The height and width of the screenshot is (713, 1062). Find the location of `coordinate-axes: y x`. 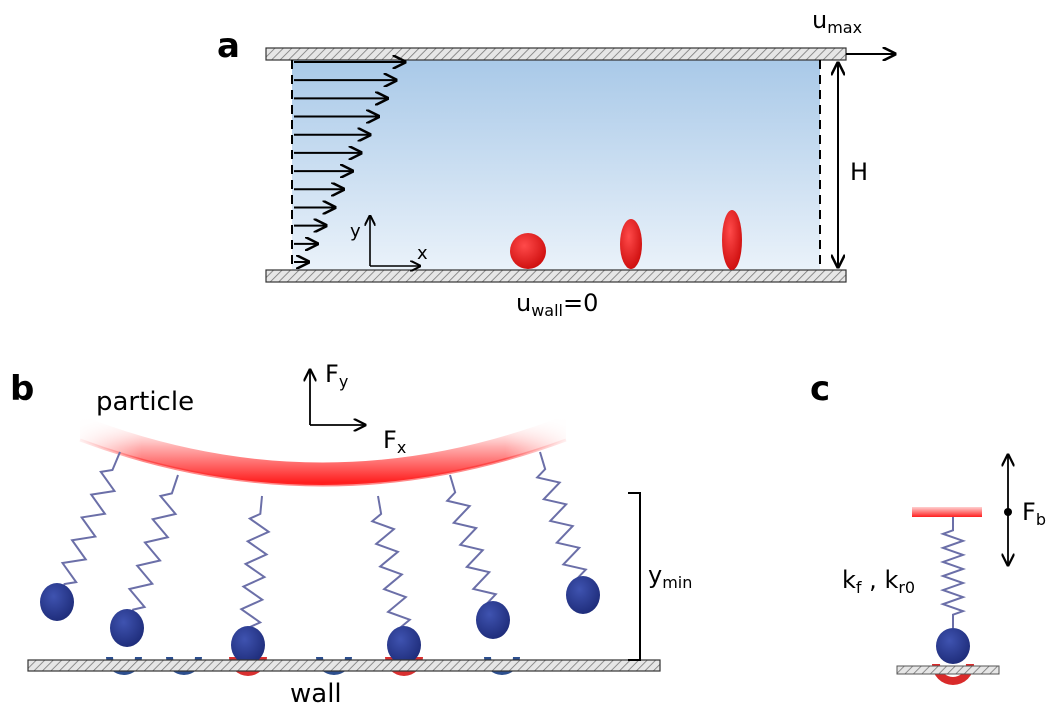

coordinate-axes: y x is located at coordinates (389, 241).